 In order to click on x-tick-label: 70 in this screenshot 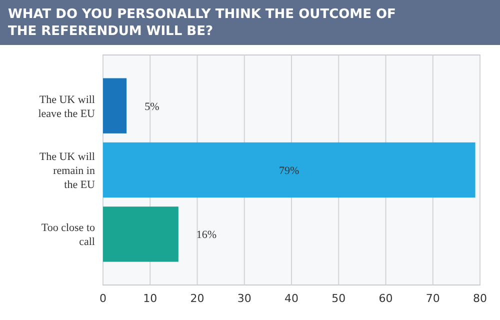, I will do `click(433, 298)`.